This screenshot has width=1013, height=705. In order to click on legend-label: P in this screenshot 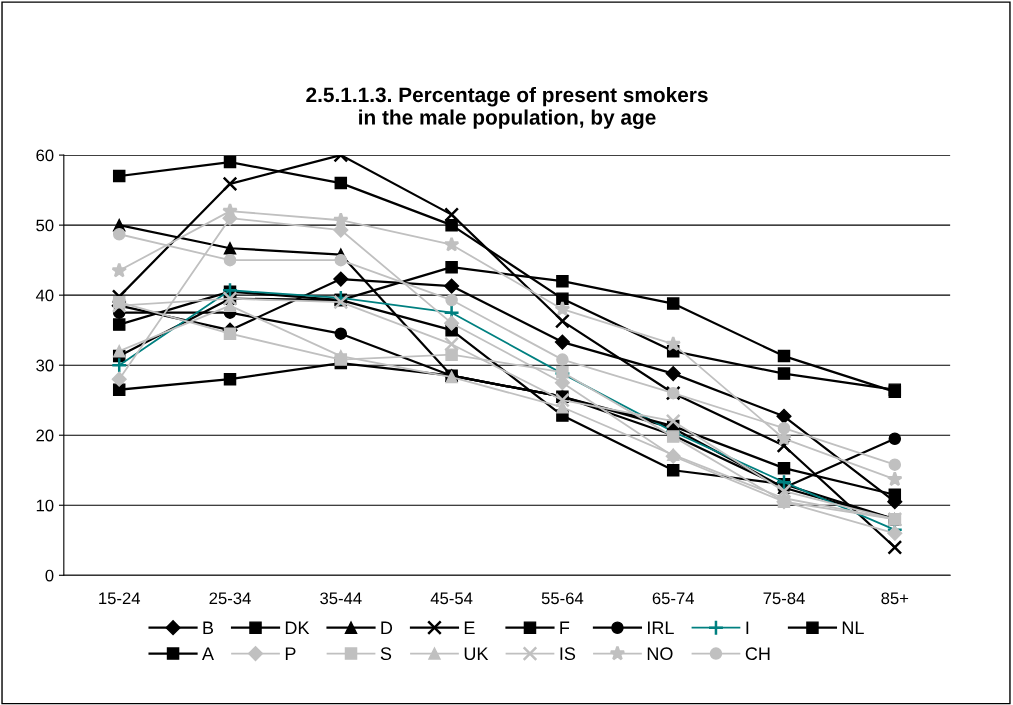, I will do `click(290, 653)`.